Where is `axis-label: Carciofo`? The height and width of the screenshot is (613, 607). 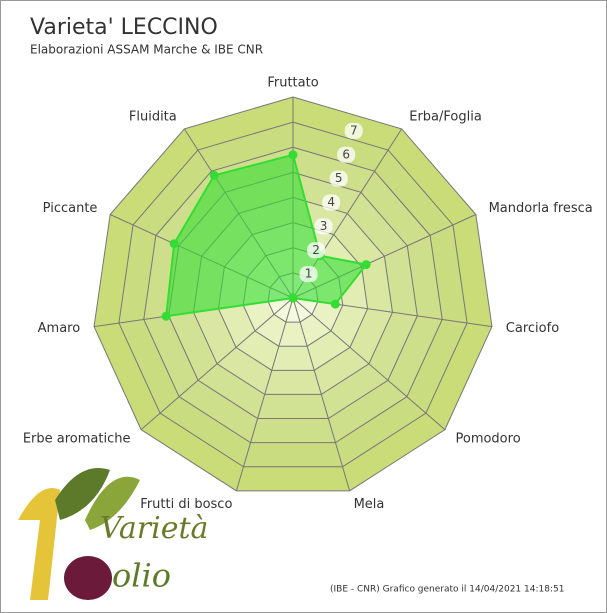 axis-label: Carciofo is located at coordinates (532, 328).